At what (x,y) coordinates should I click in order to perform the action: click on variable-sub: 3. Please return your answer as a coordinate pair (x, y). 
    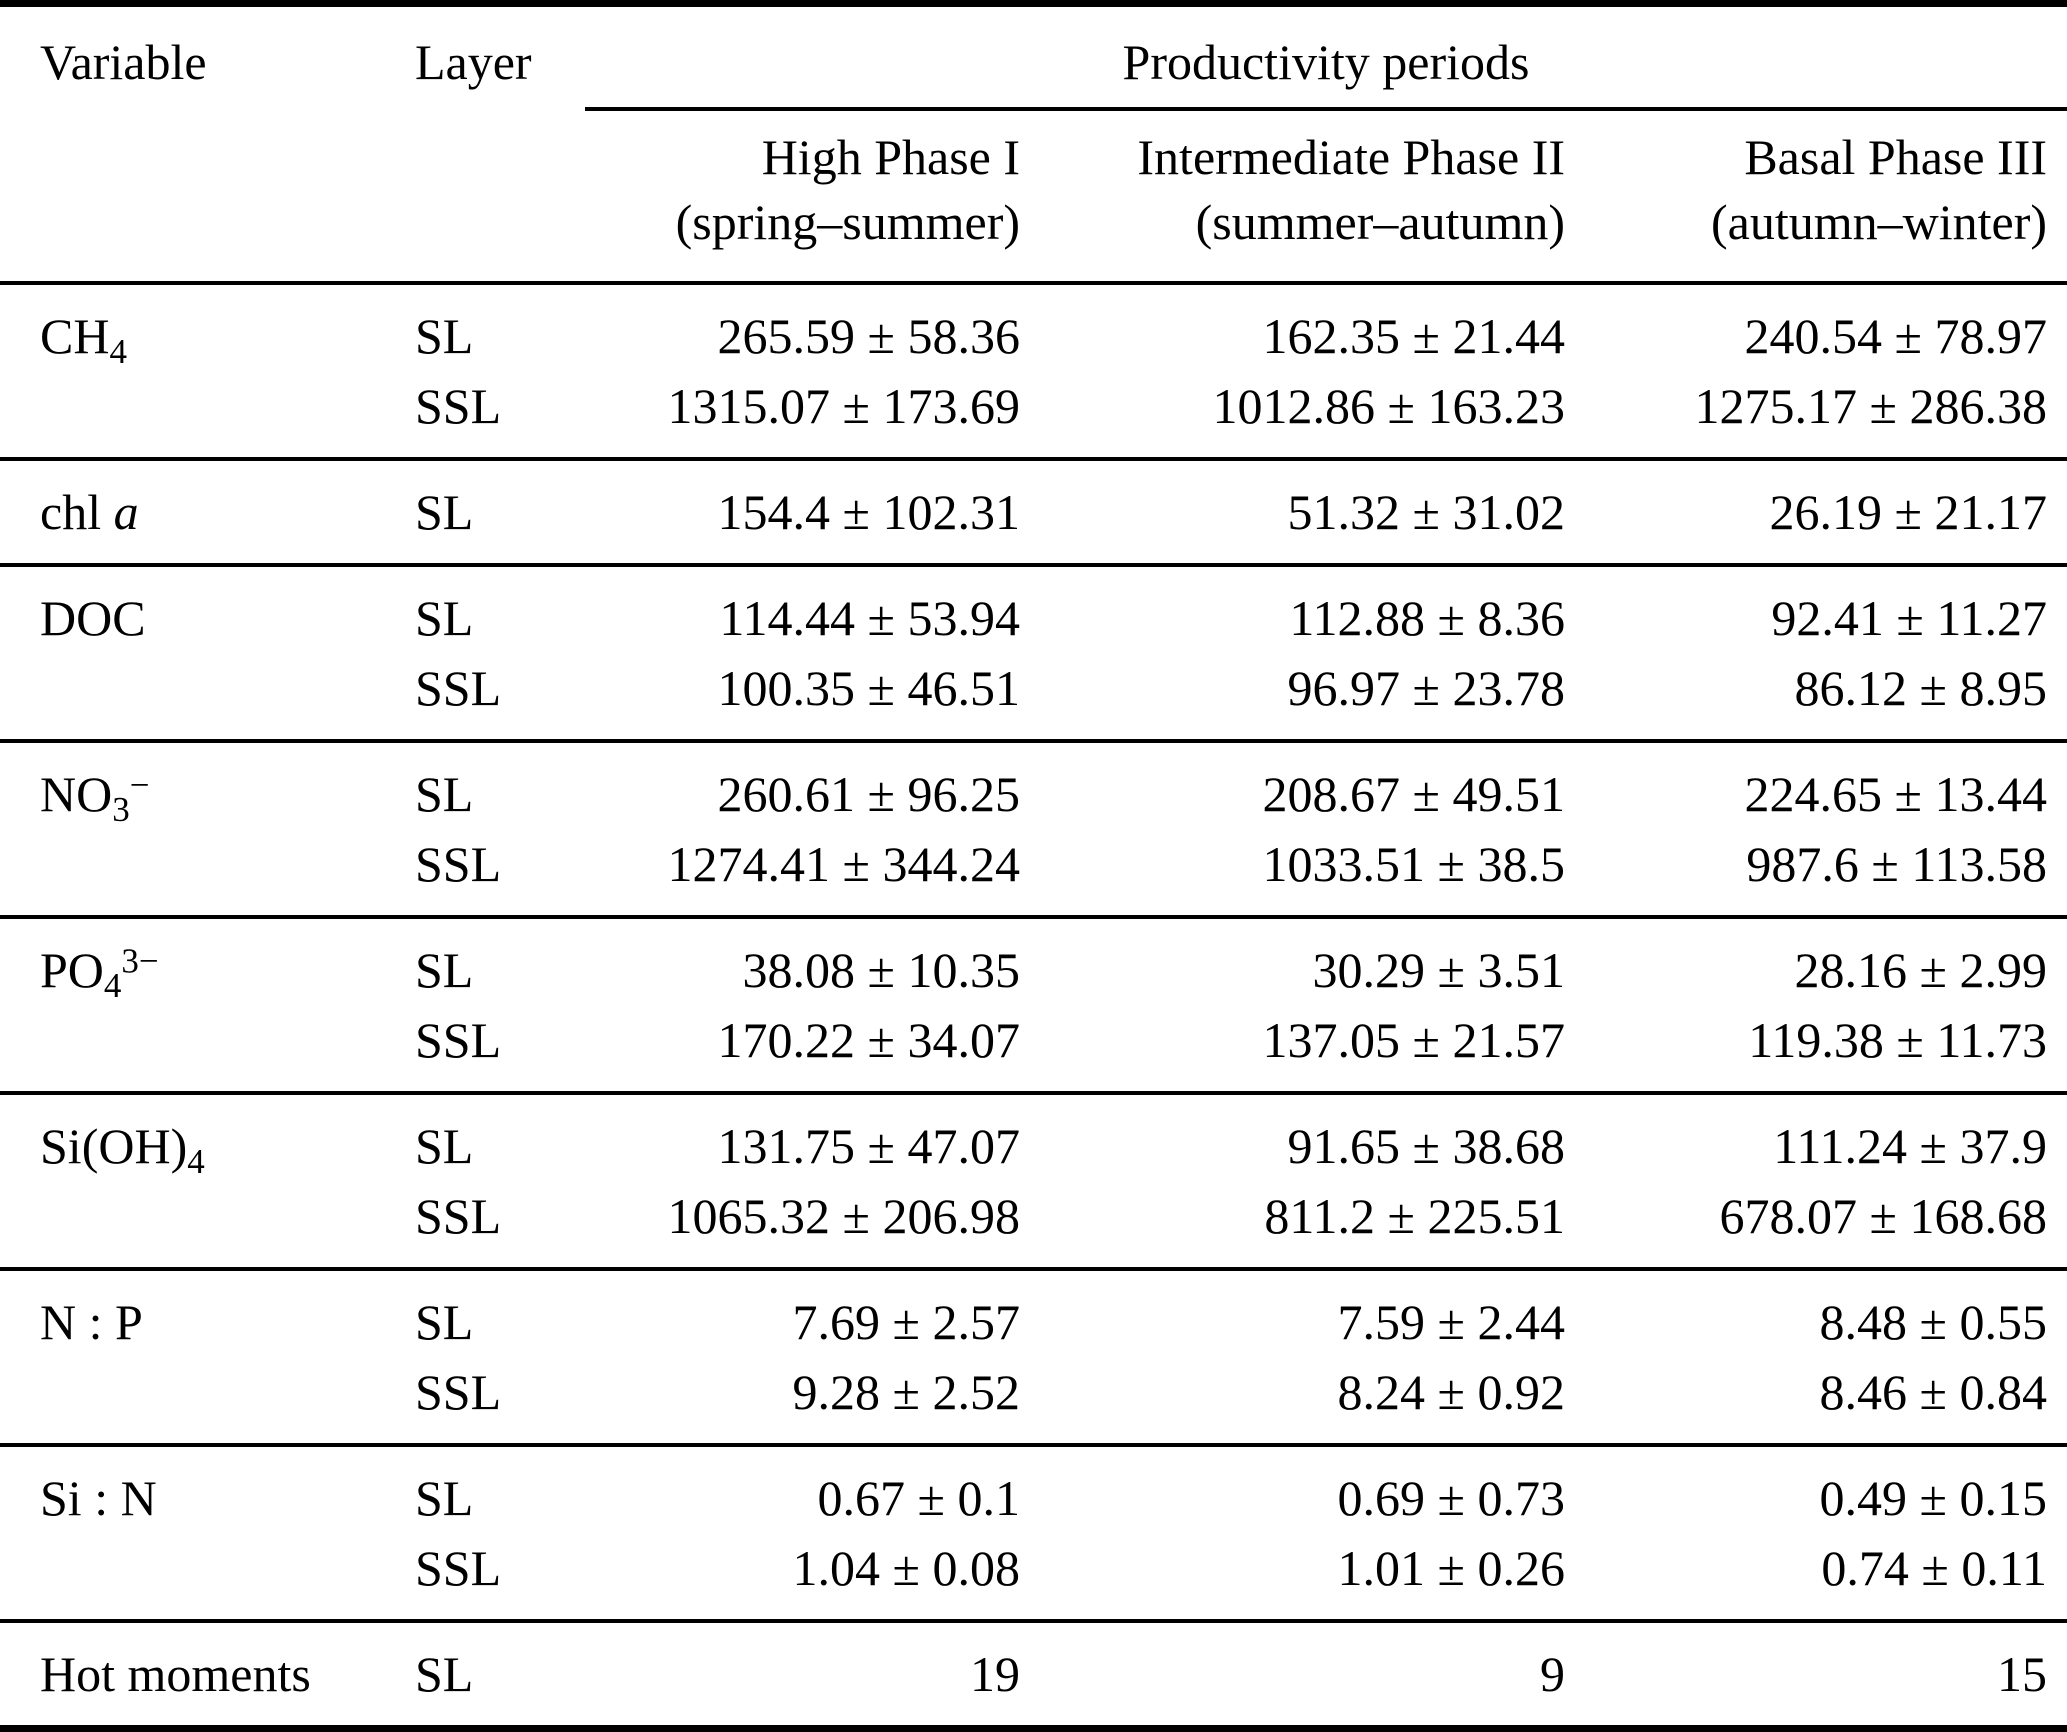
    Looking at the image, I should click on (121, 809).